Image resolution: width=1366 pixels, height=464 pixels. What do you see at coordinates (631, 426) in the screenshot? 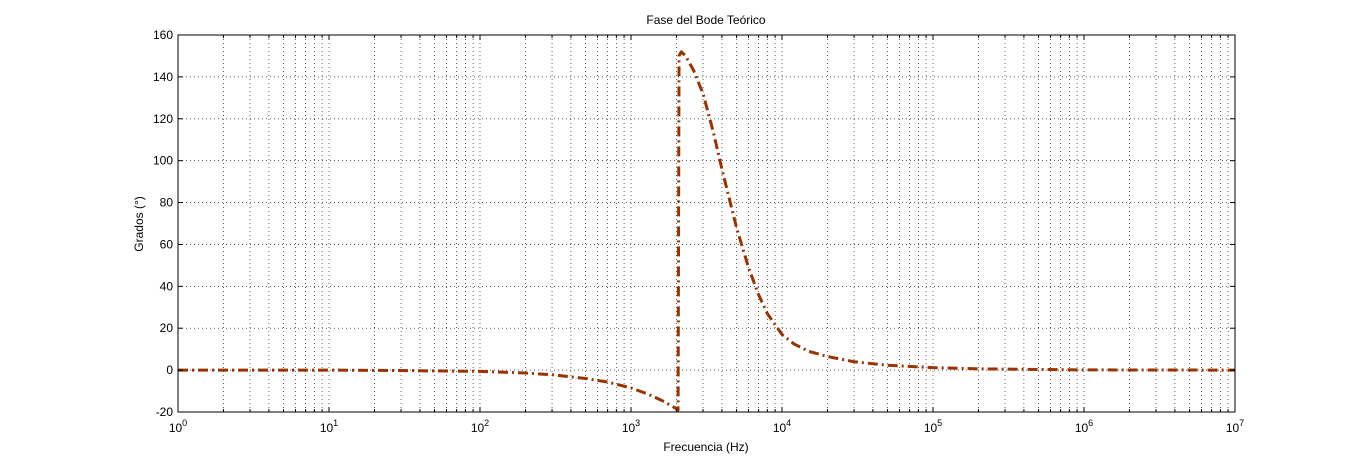
I see `x-tick-label: 10³` at bounding box center [631, 426].